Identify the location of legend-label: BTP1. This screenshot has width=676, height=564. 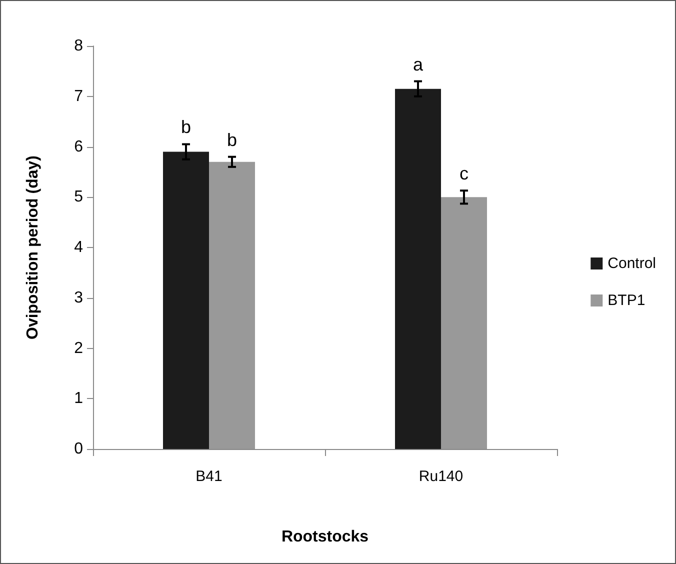
(627, 300).